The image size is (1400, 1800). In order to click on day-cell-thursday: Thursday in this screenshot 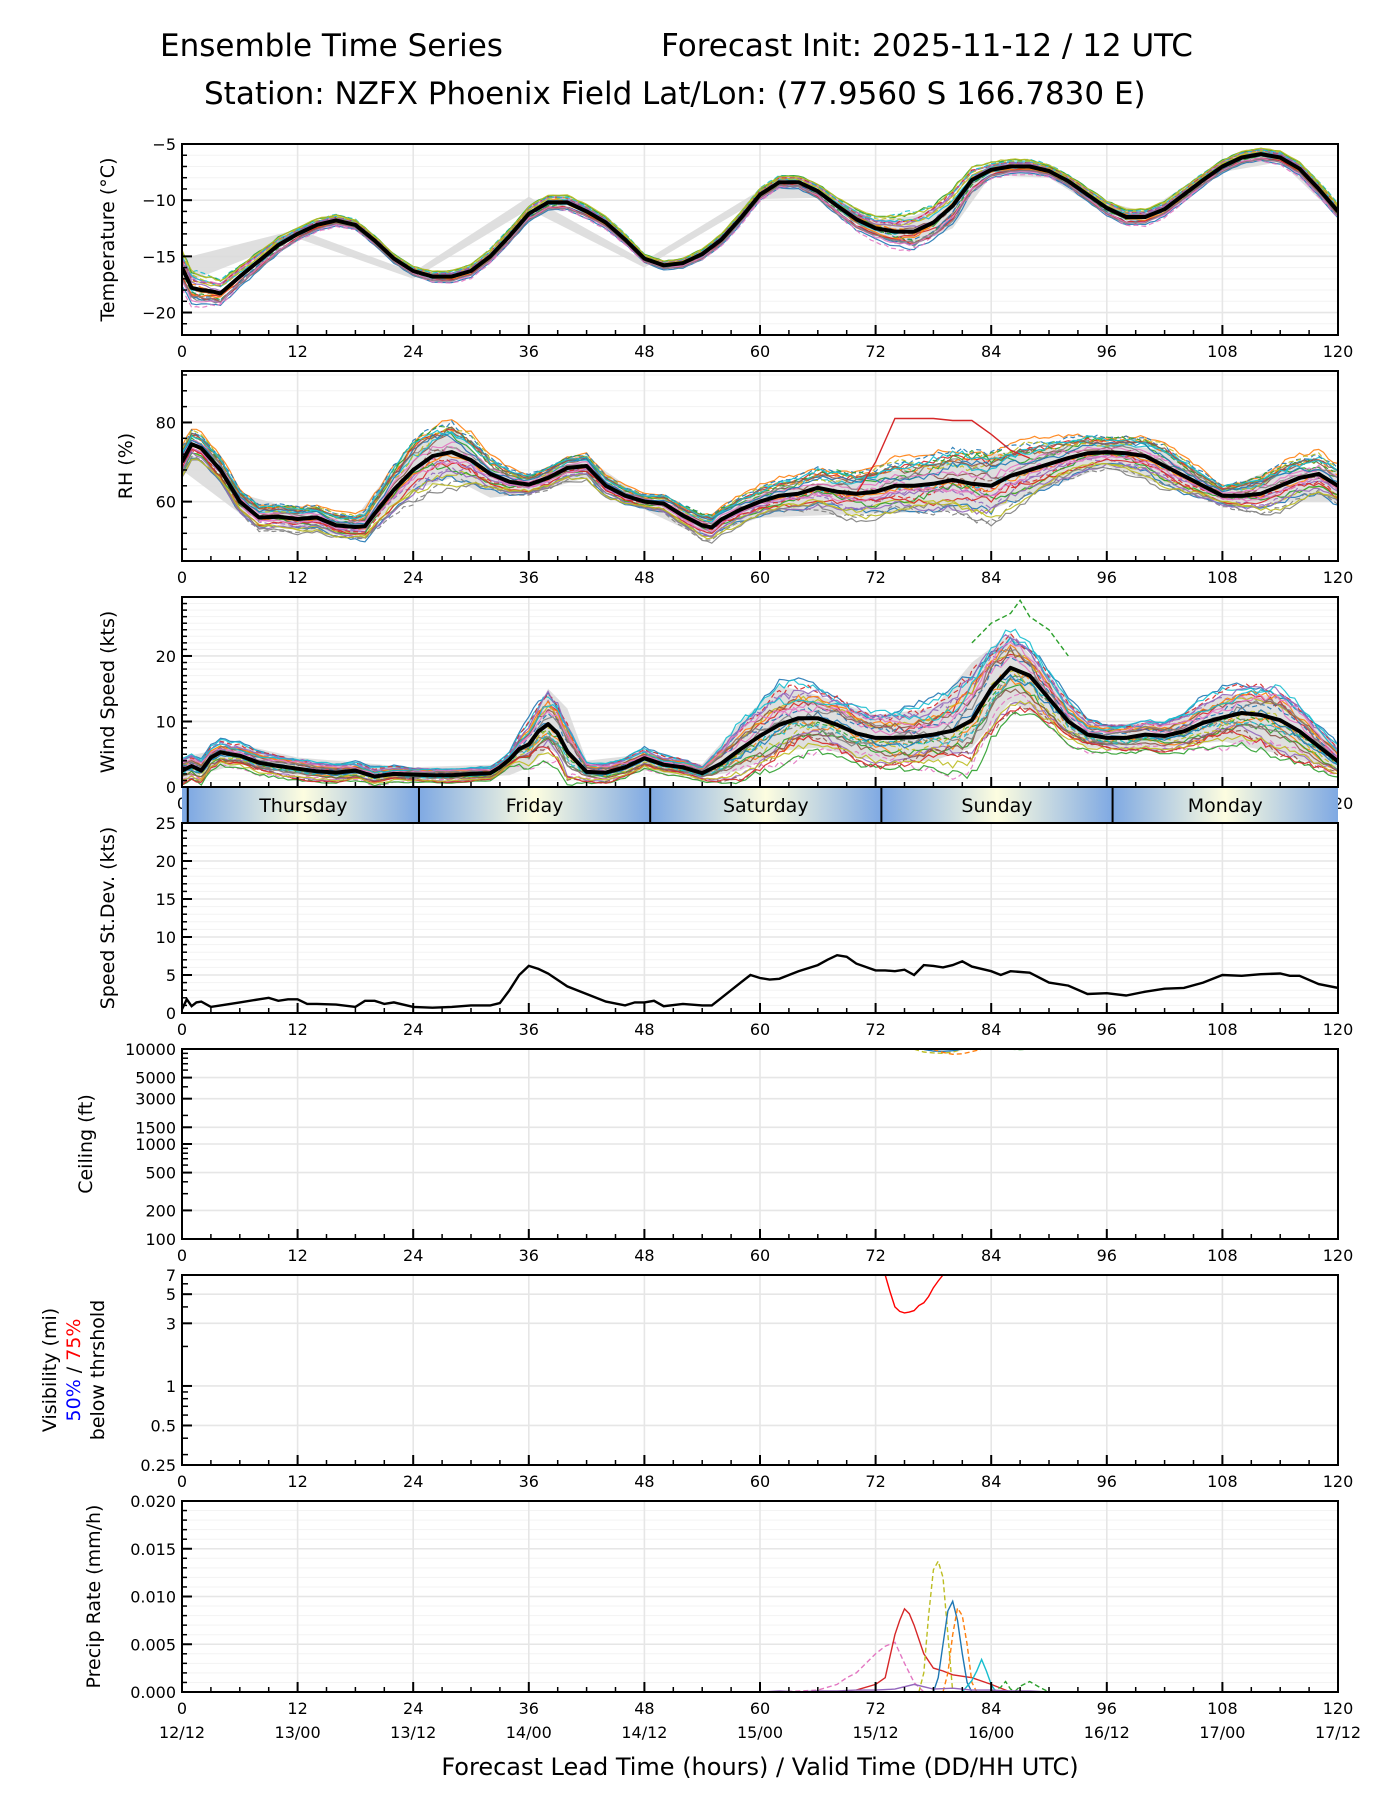, I will do `click(302, 805)`.